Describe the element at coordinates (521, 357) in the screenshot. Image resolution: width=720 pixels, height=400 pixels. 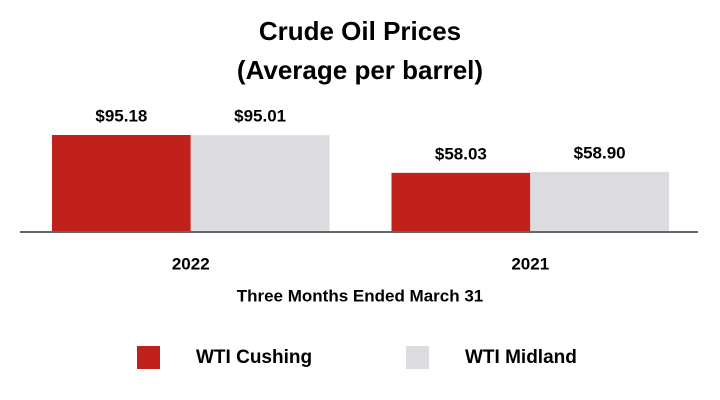
I see `legend-label: WTI Midland` at that location.